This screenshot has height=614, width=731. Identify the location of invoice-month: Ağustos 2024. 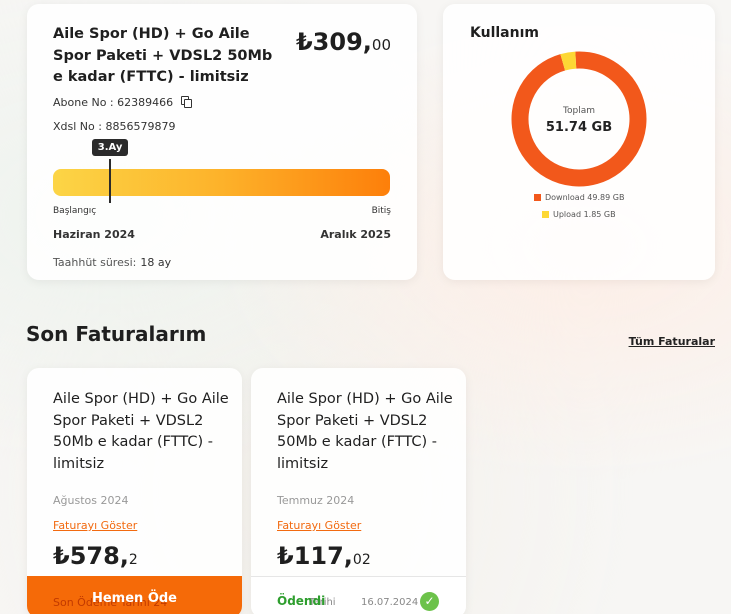
(91, 500).